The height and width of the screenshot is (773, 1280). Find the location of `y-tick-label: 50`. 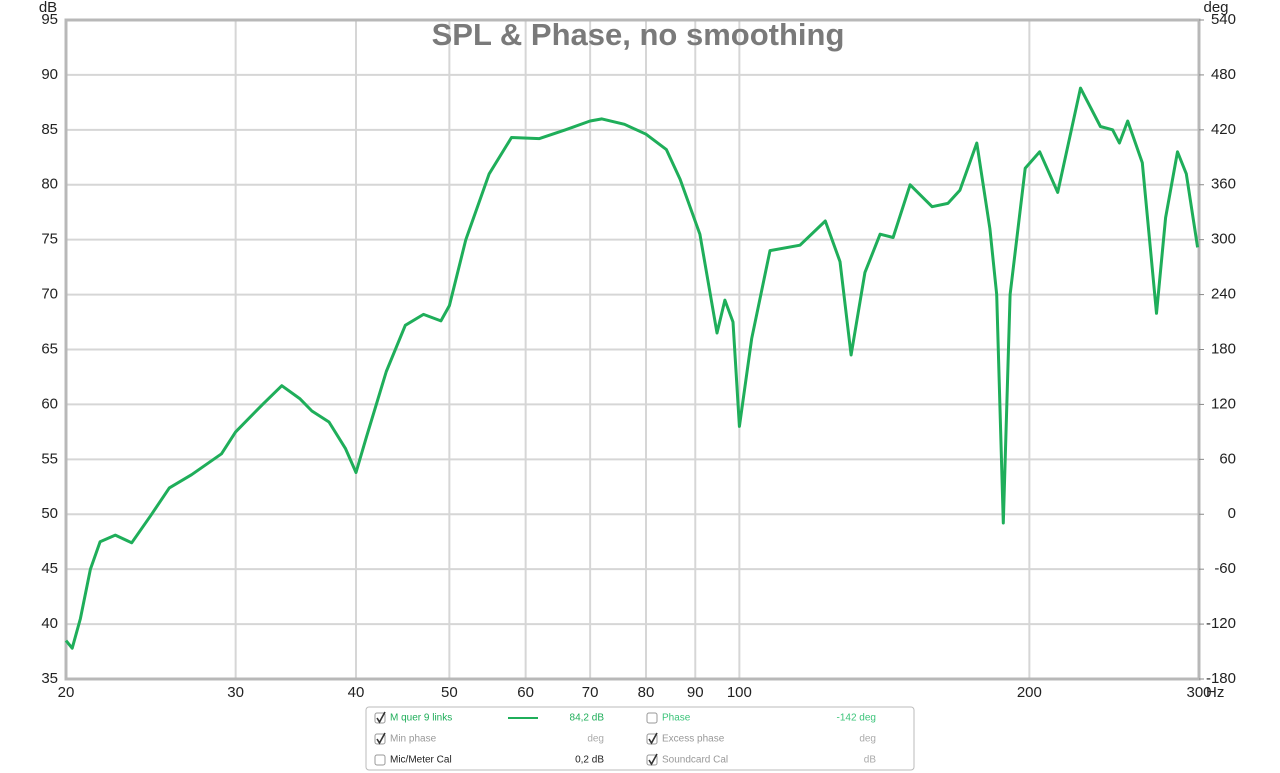

y-tick-label: 50 is located at coordinates (49, 513).